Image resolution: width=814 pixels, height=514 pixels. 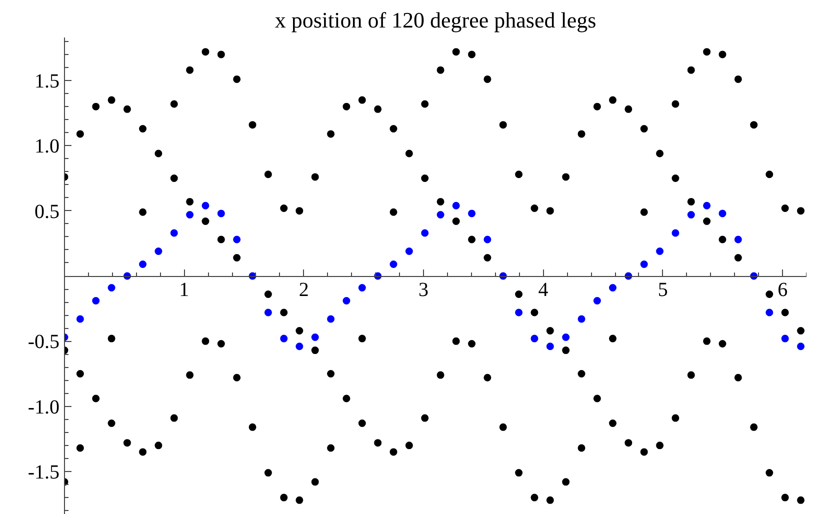 What do you see at coordinates (44, 407) in the screenshot?
I see `y-tick-label: -1.0` at bounding box center [44, 407].